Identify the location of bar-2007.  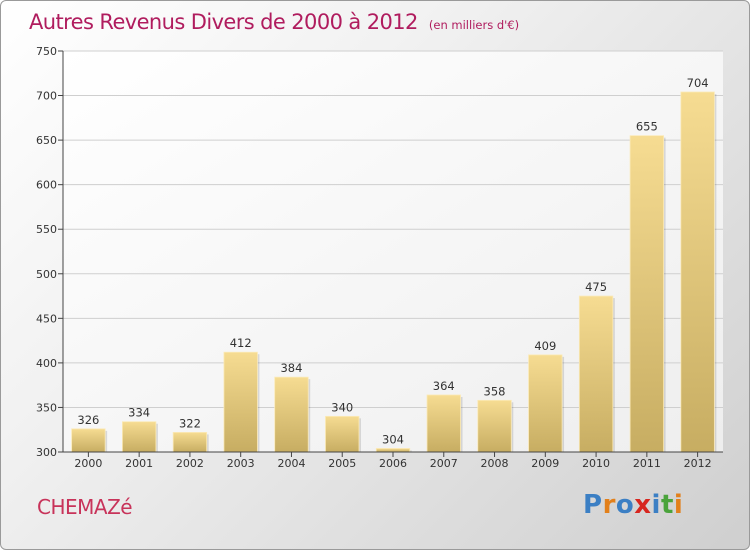
(443, 423).